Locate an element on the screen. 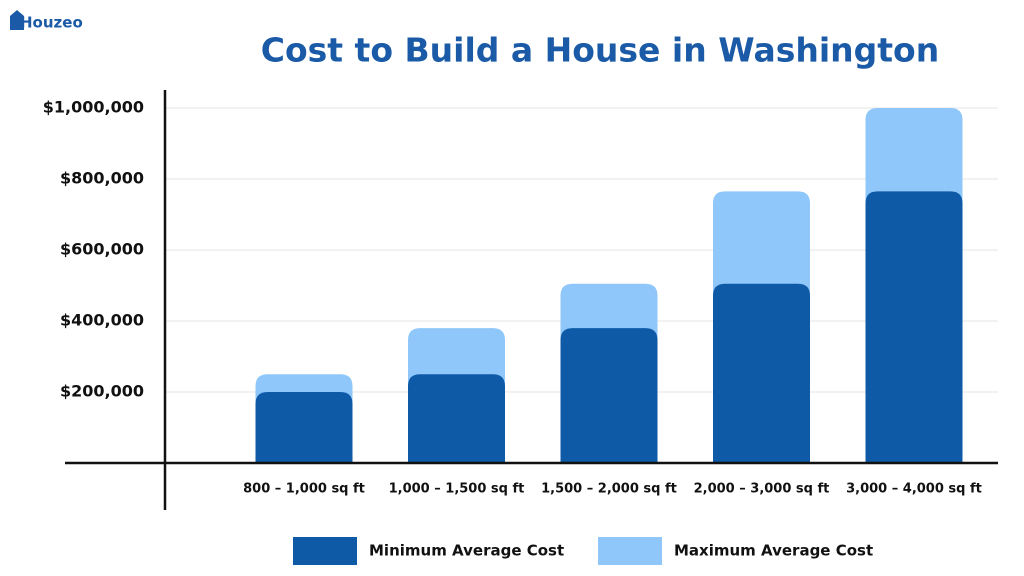 This screenshot has height=576, width=1024. x-tick-label: 800 – 1,000 sq ft is located at coordinates (304, 489).